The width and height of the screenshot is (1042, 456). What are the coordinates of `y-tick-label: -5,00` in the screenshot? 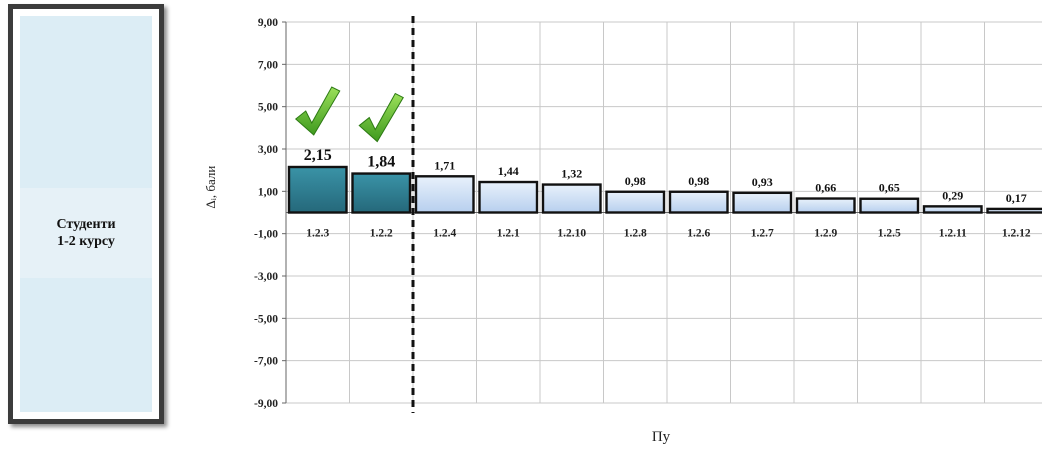 It's located at (266, 319).